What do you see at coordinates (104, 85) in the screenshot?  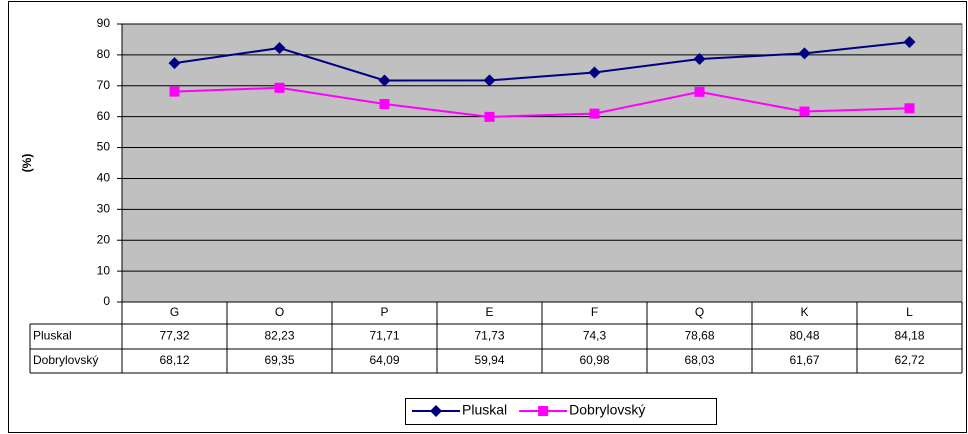 I see `y-tick-label: 70` at bounding box center [104, 85].